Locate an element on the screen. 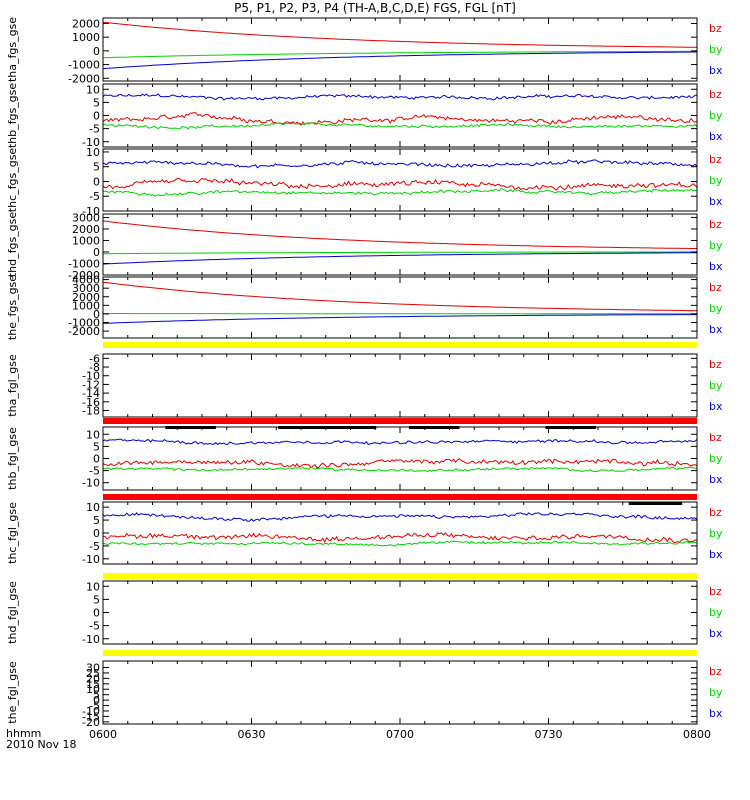 The height and width of the screenshot is (800, 750). the-fgl-gse-frame is located at coordinates (400, 692).